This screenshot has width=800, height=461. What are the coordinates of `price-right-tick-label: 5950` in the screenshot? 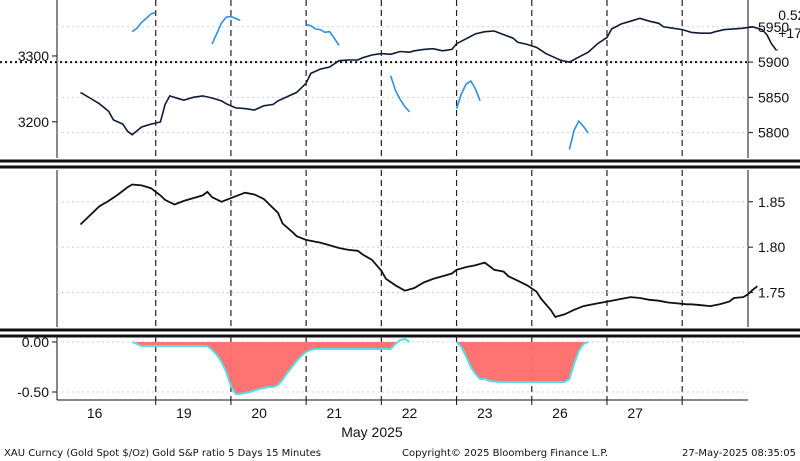 It's located at (773, 27).